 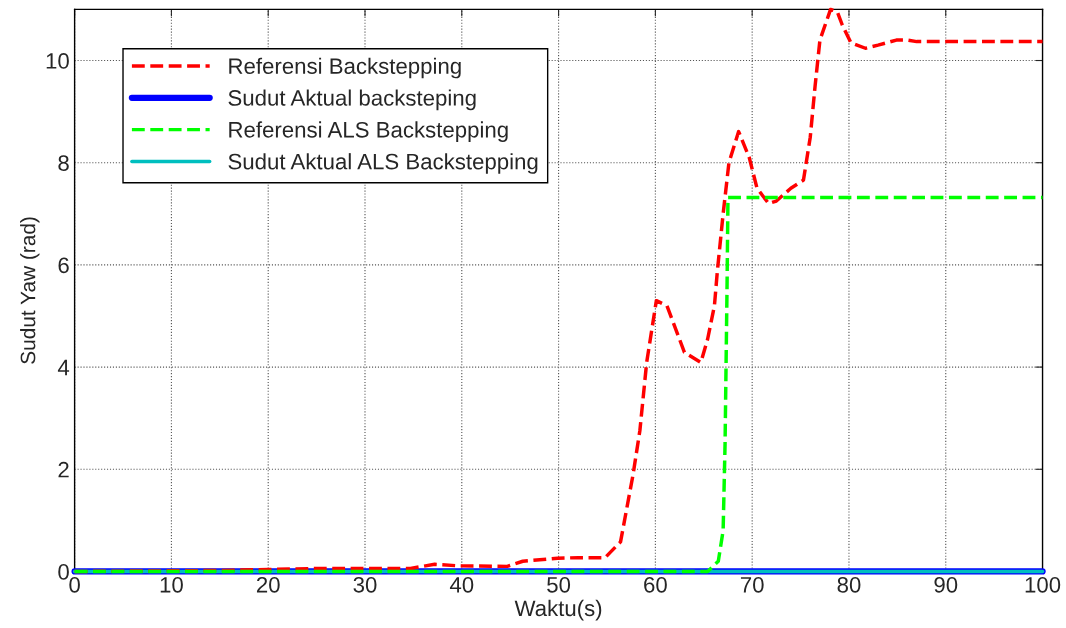 What do you see at coordinates (365, 584) in the screenshot?
I see `x-tick-label: 30` at bounding box center [365, 584].